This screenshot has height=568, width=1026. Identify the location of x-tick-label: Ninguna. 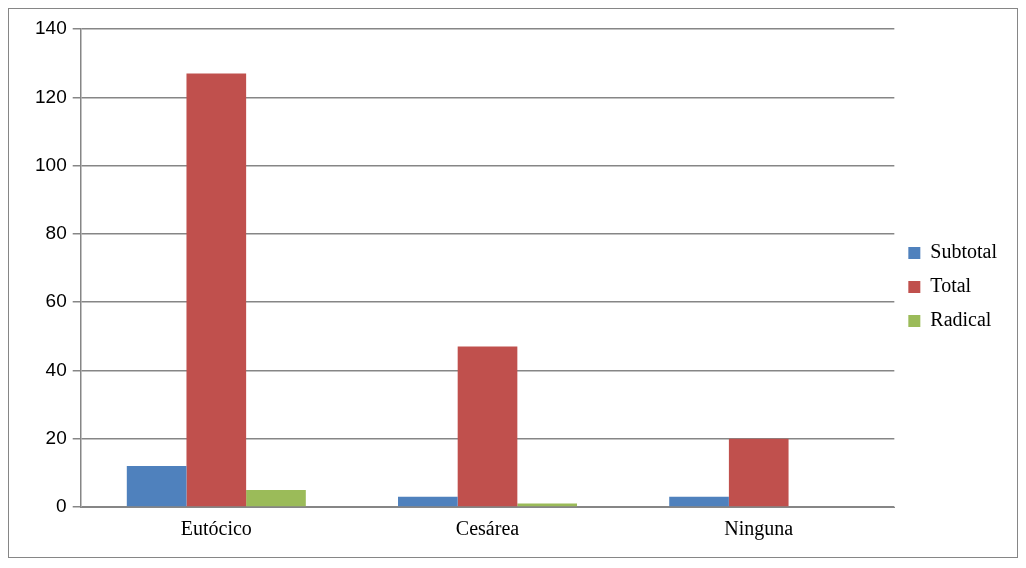
(759, 529).